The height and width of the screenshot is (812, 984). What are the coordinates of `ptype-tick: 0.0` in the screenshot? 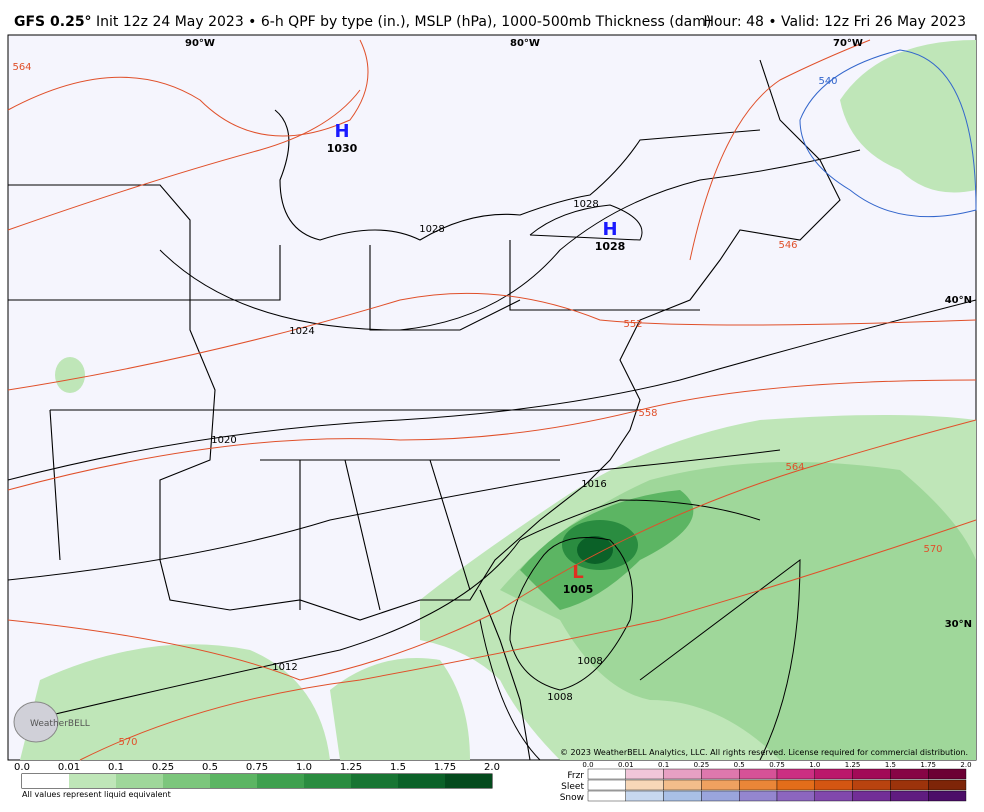 It's located at (587, 765).